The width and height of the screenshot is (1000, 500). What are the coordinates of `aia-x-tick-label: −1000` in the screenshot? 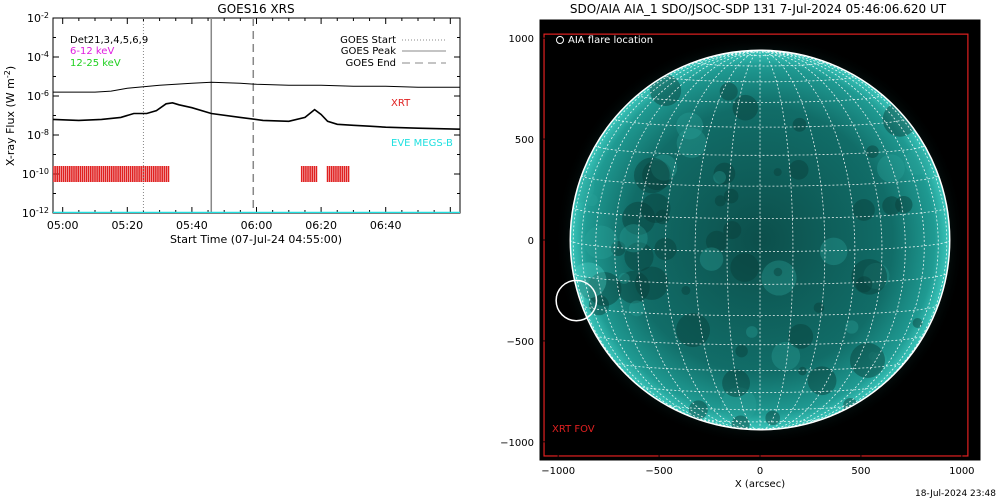 It's located at (558, 471).